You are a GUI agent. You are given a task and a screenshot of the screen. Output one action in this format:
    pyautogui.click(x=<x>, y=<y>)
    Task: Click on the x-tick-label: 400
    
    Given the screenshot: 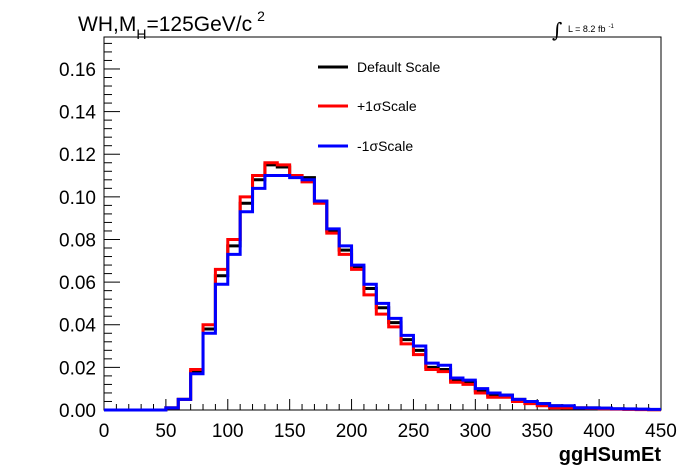 What is the action you would take?
    pyautogui.click(x=599, y=431)
    